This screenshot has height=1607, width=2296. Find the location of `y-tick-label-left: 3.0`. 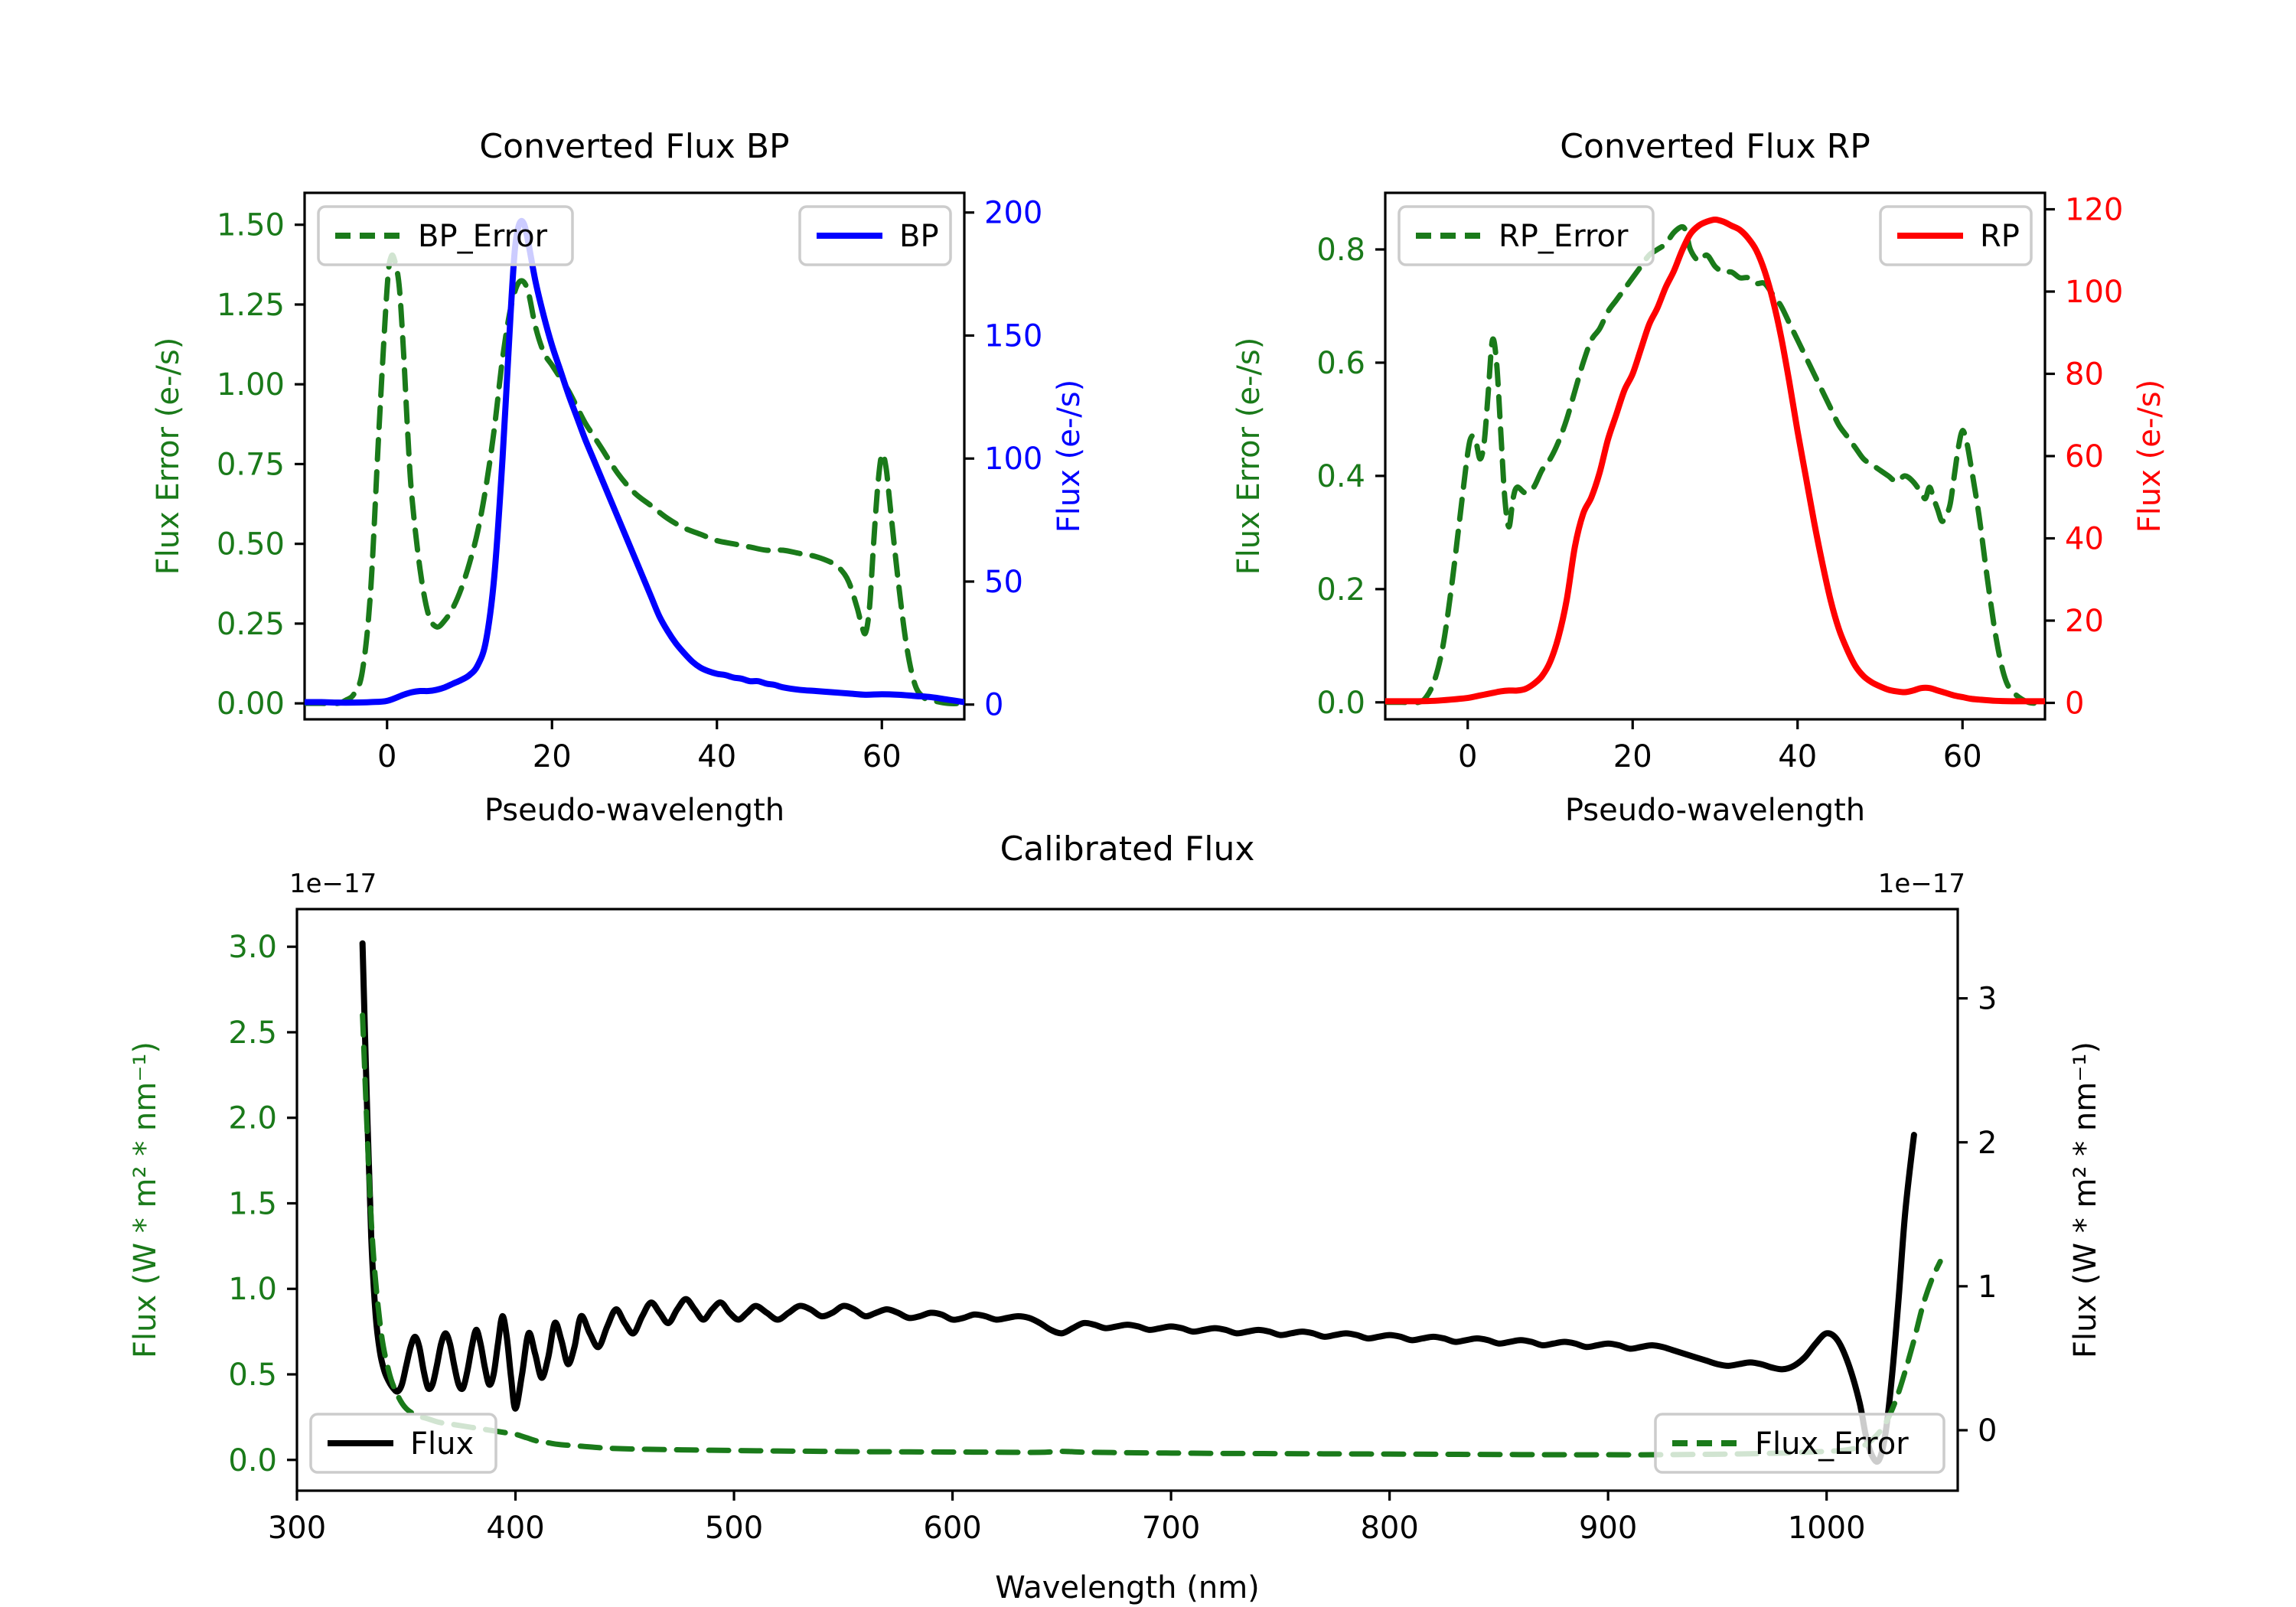

y-tick-label-left: 3.0 is located at coordinates (252, 947).